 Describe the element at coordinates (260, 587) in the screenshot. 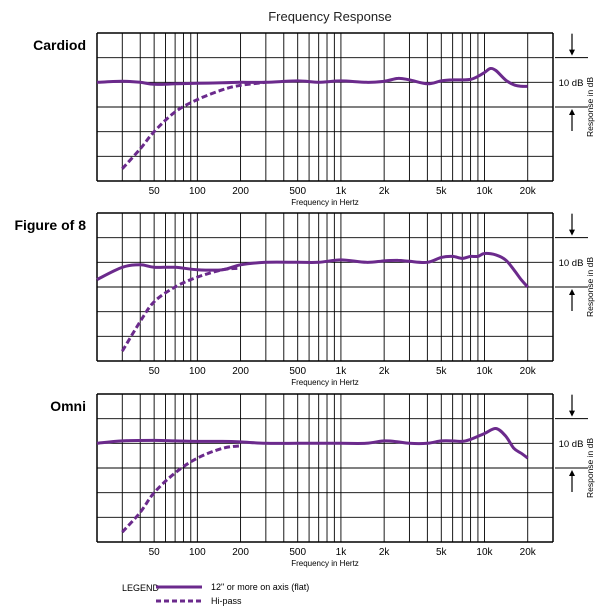

I see `legend-item-flat: 12" or more on axis (flat)` at that location.